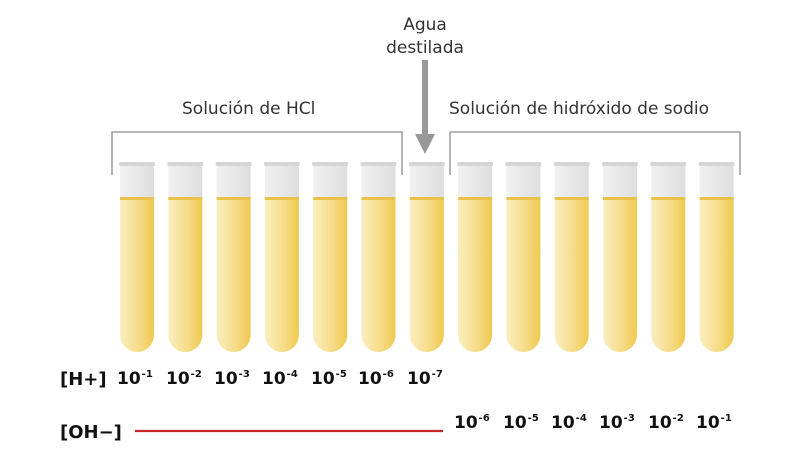 The height and width of the screenshot is (460, 800). I want to click on h-concentration-value: 10-1, so click(135, 379).